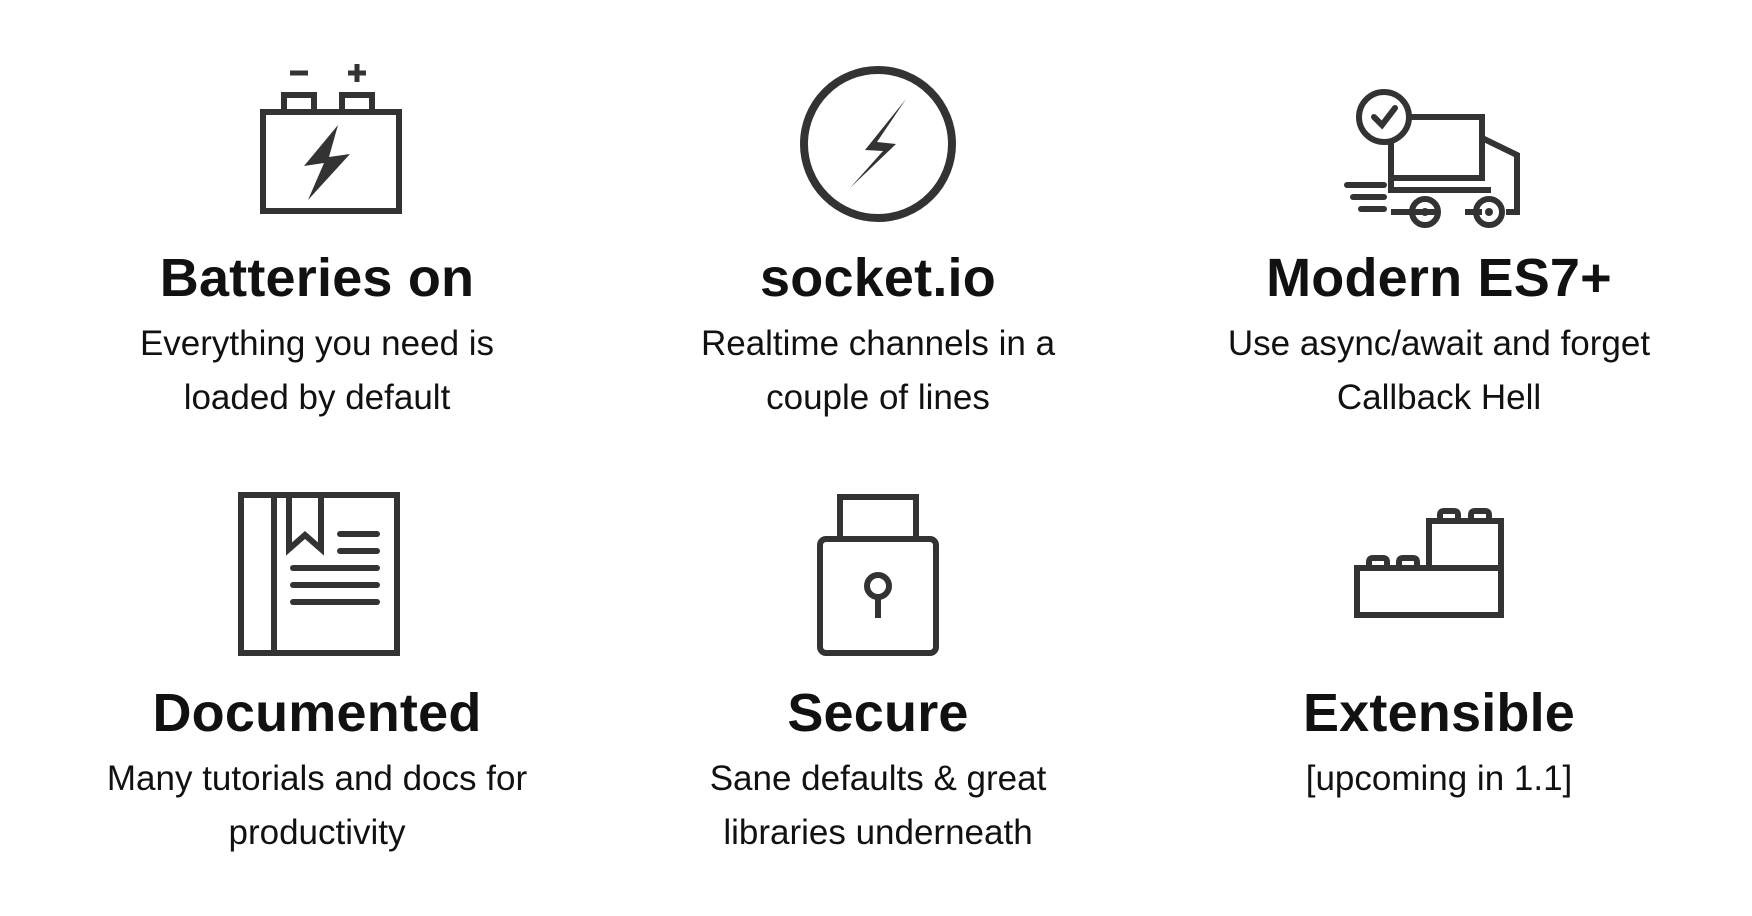  Describe the element at coordinates (317, 832) in the screenshot. I see `feature-description-line-2: productivity` at that location.